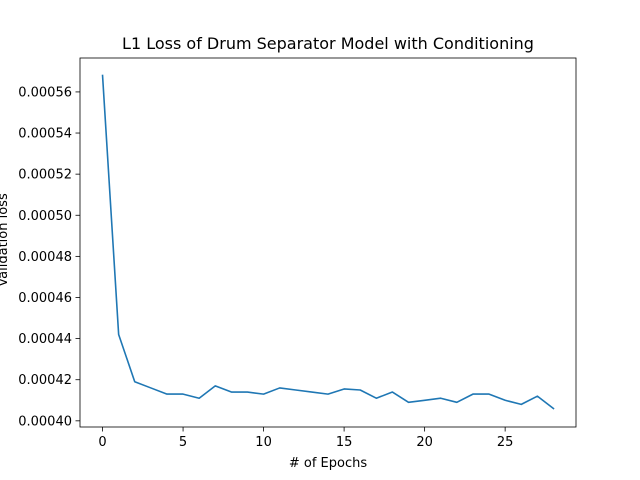  What do you see at coordinates (102, 442) in the screenshot?
I see `x-tick-label: 0` at bounding box center [102, 442].